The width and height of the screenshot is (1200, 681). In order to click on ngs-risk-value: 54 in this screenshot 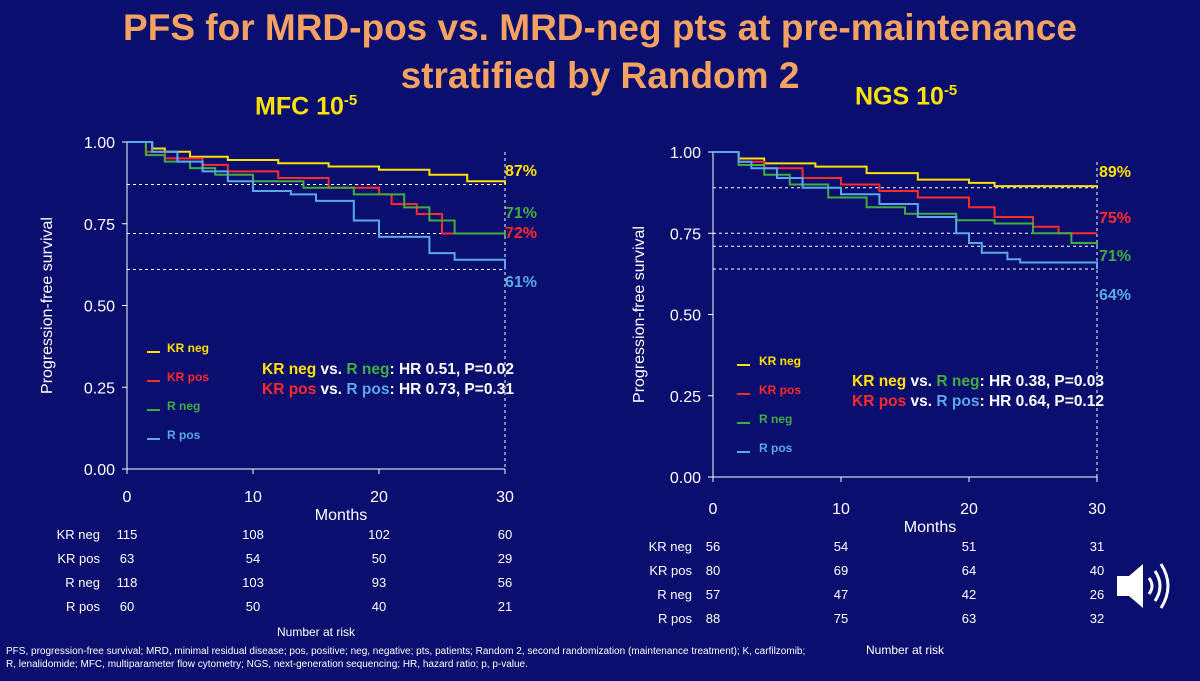, I will do `click(841, 546)`.